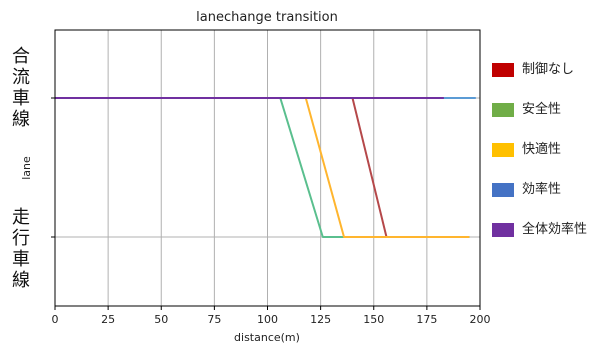 The height and width of the screenshot is (347, 595). I want to click on legend-label: 安全性, so click(542, 109).